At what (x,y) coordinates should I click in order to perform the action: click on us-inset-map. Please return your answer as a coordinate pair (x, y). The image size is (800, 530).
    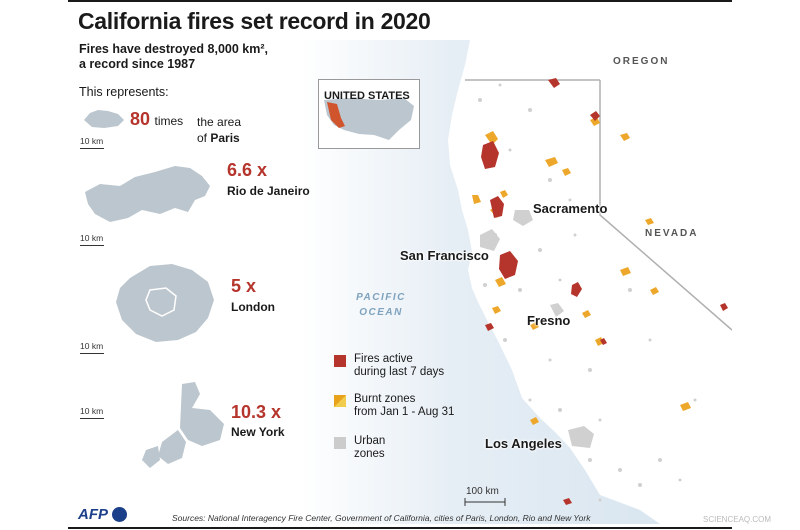
    Looking at the image, I should click on (369, 114).